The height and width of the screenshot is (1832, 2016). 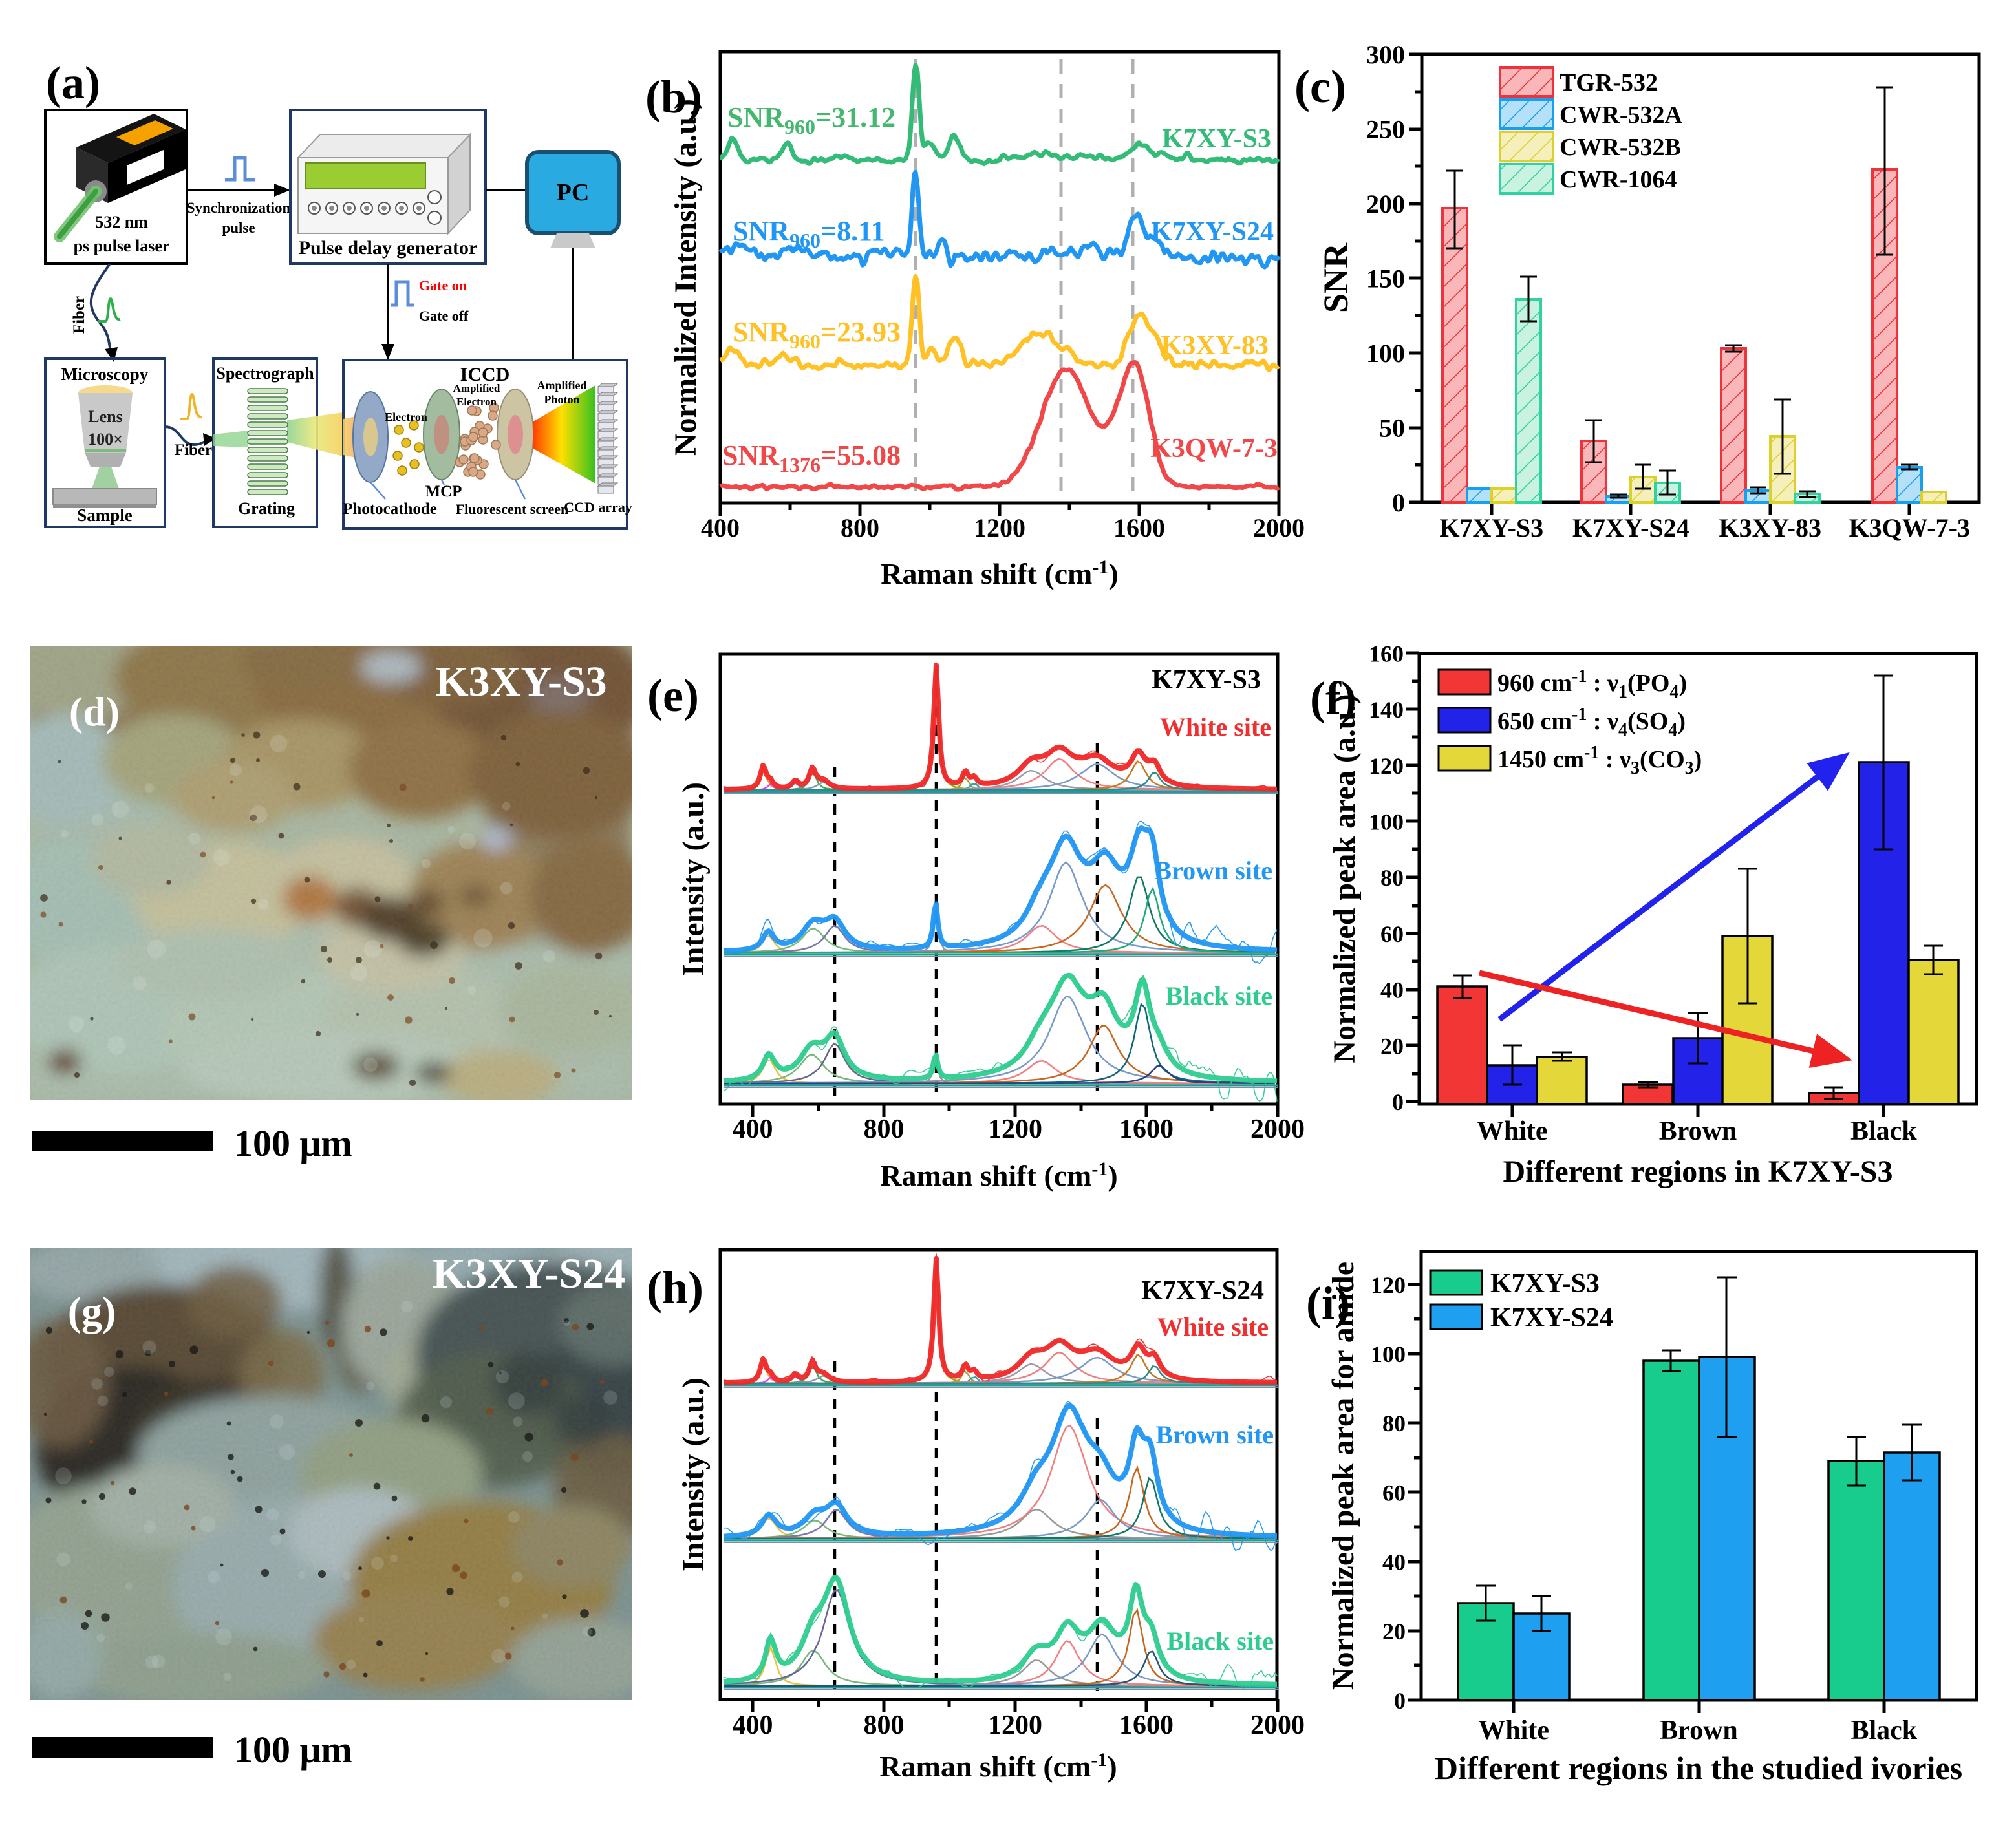 I want to click on svg-text: PC, so click(x=574, y=193).